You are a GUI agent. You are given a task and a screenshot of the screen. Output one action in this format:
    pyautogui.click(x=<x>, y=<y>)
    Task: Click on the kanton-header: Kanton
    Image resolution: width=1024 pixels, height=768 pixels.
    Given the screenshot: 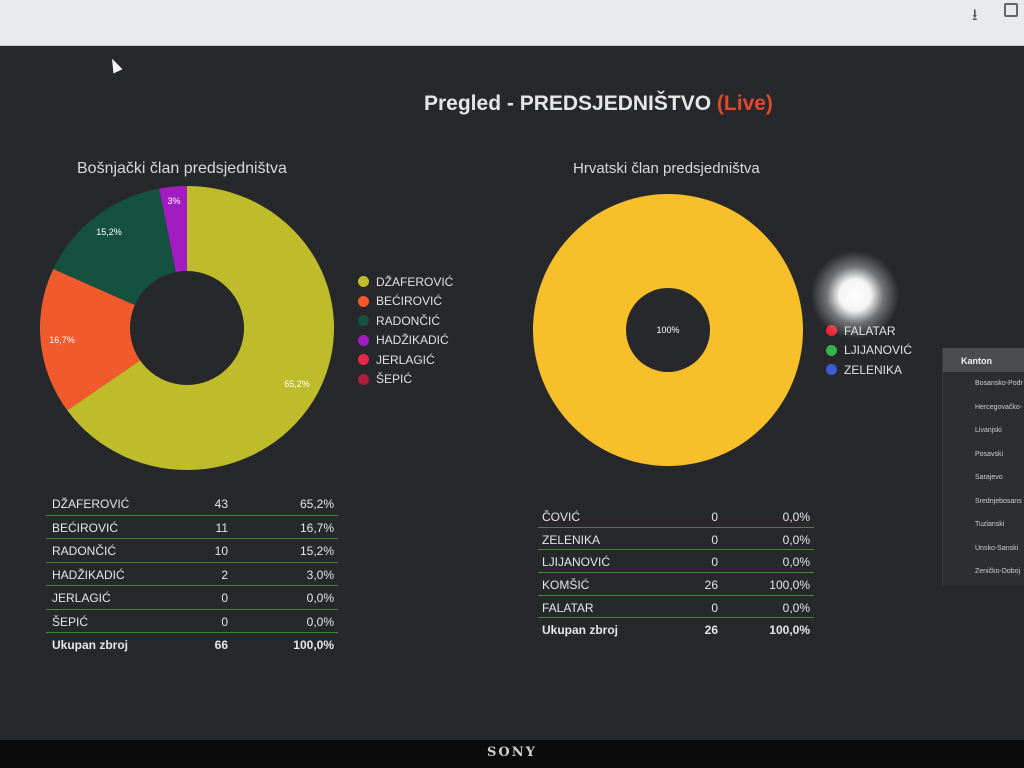 What is the action you would take?
    pyautogui.click(x=983, y=360)
    